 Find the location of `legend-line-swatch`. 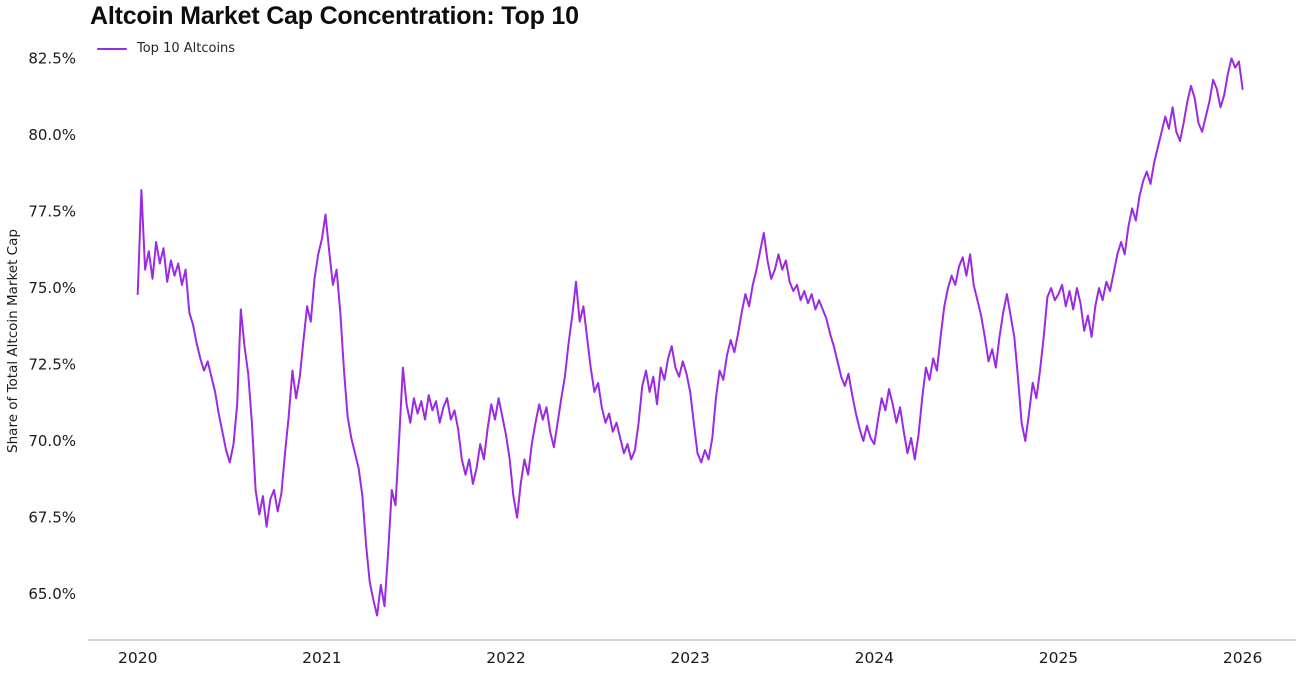

legend-line-swatch is located at coordinates (112, 48).